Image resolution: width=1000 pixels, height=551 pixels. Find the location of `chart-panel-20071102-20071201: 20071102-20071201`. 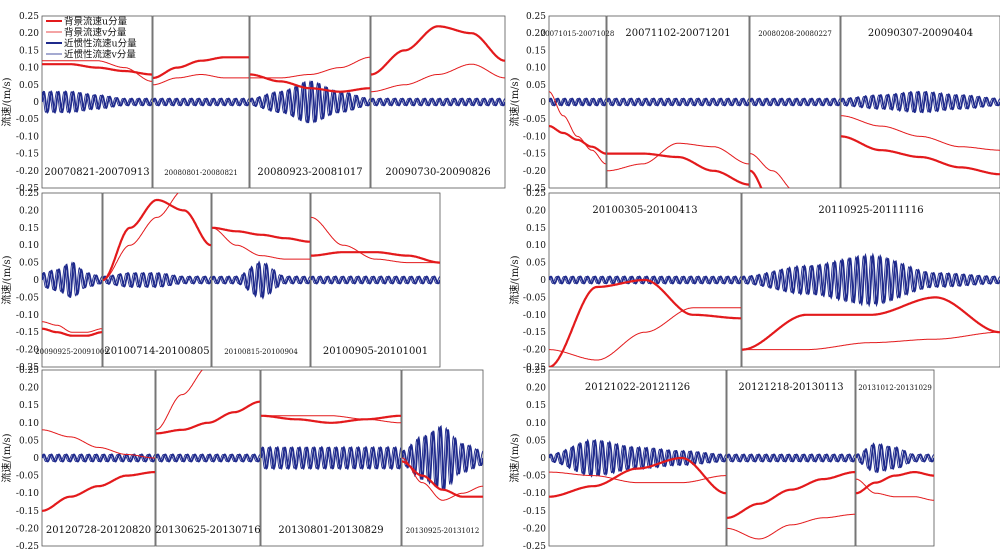

chart-panel-20071102-20071201: 20071102-20071201 is located at coordinates (678, 102).